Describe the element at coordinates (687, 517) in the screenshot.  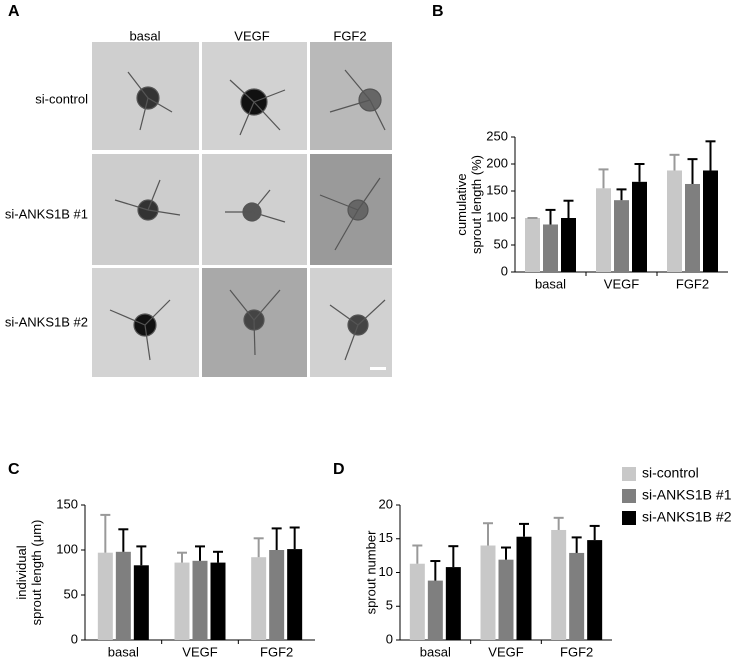
I see `legend-label: si-ANKS1B #2` at that location.